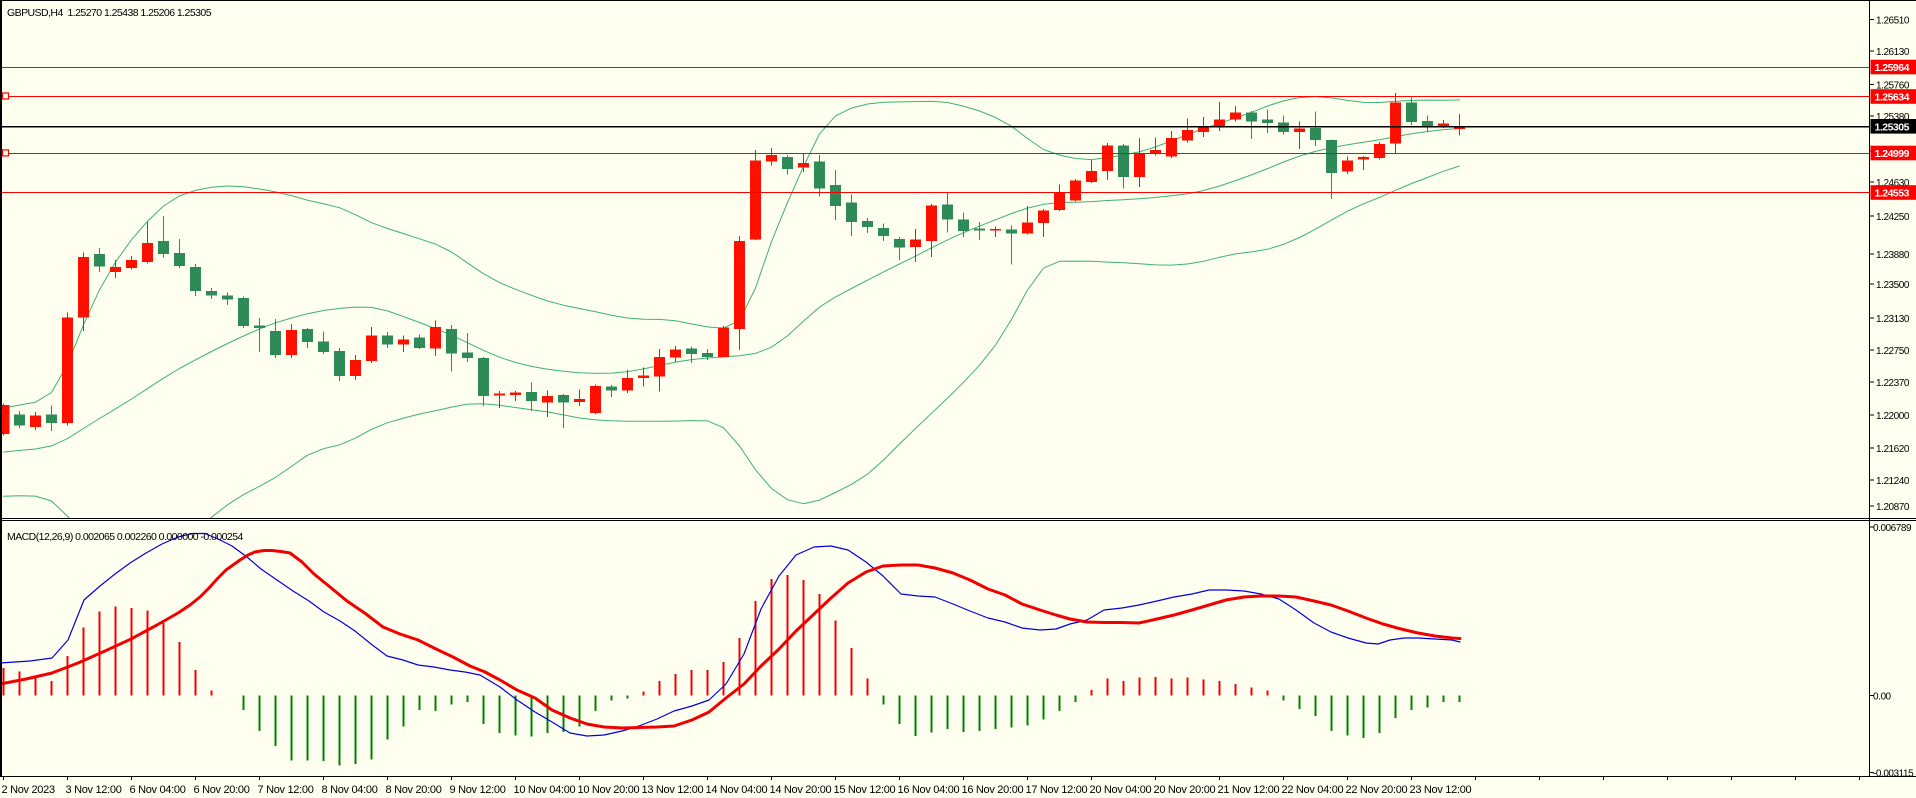  What do you see at coordinates (1057, 790) in the screenshot?
I see `svg-text: 17 Nov 12:00` at bounding box center [1057, 790].